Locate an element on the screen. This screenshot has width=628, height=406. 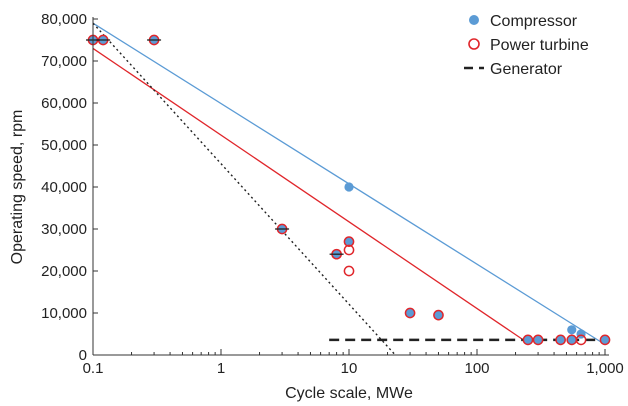
y-tick-label: 0 is located at coordinates (83, 355).